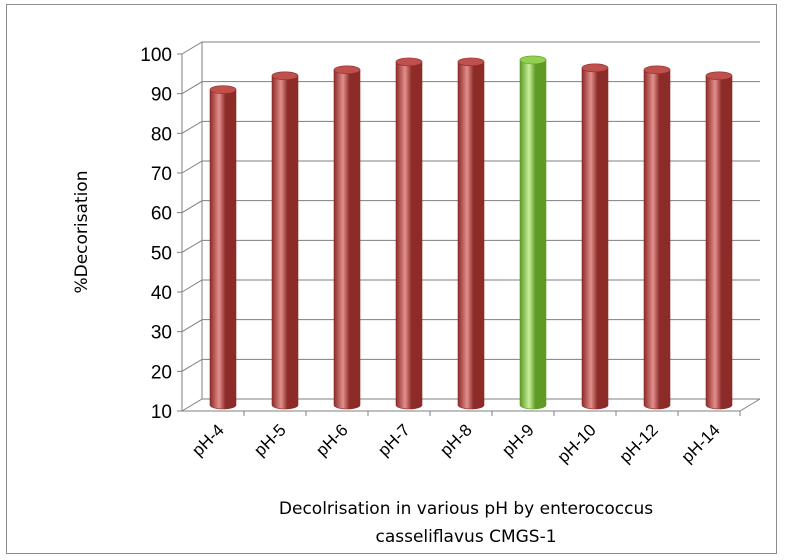  I want to click on y-tick-label: 10, so click(161, 412).